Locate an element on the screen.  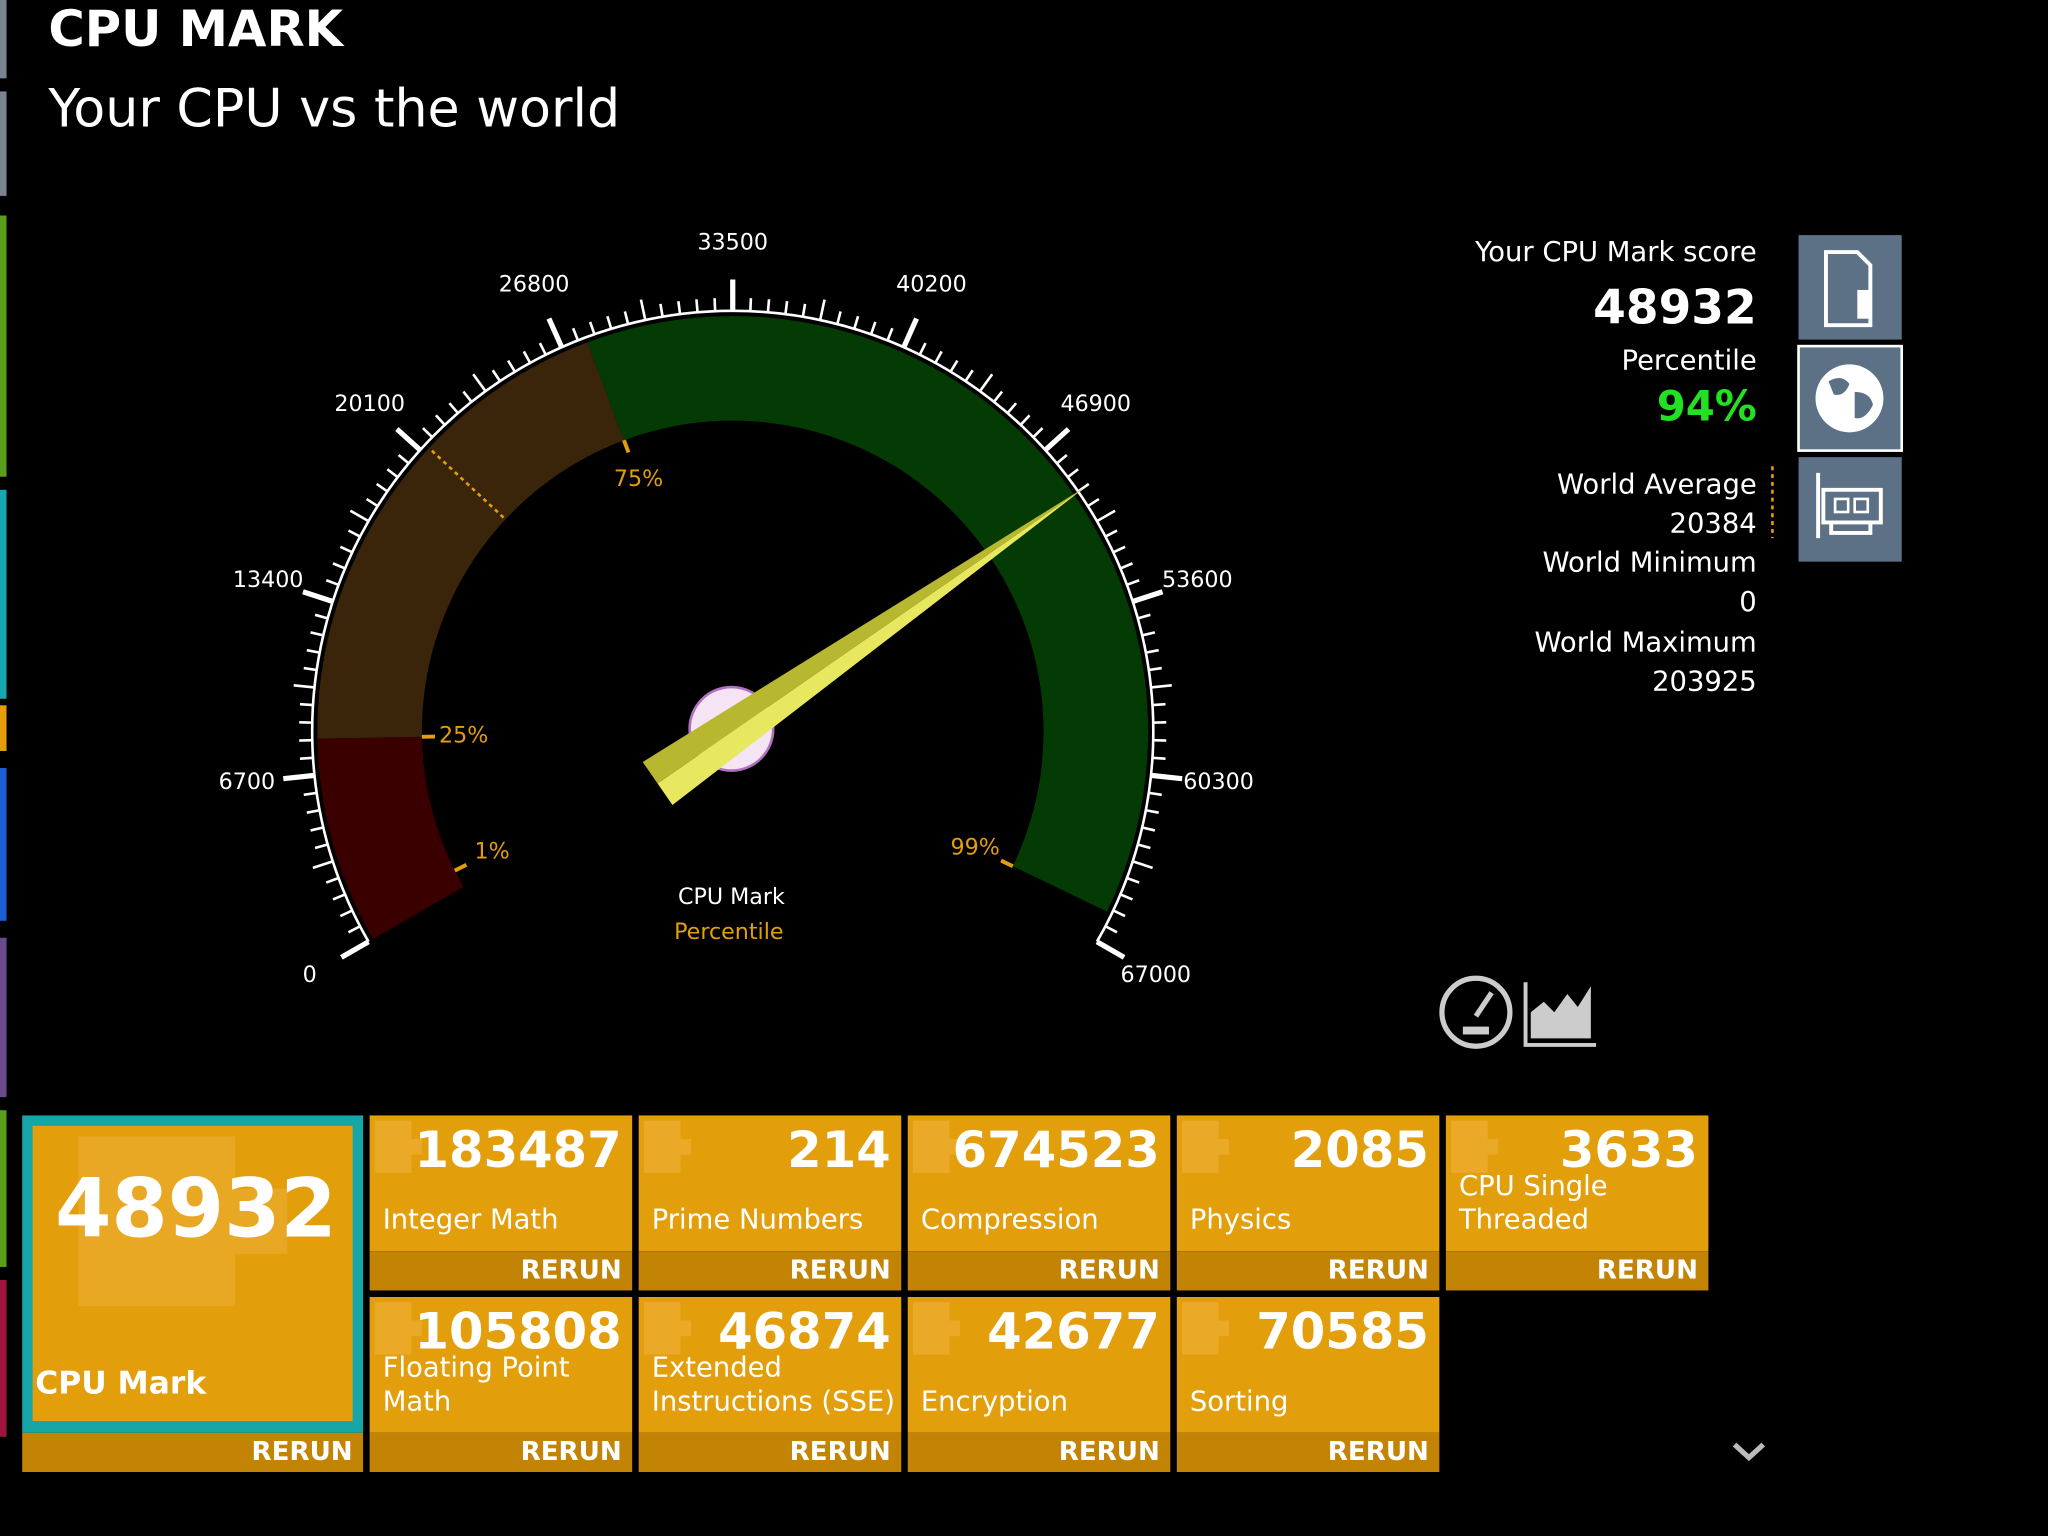
world-button is located at coordinates (1850, 398).